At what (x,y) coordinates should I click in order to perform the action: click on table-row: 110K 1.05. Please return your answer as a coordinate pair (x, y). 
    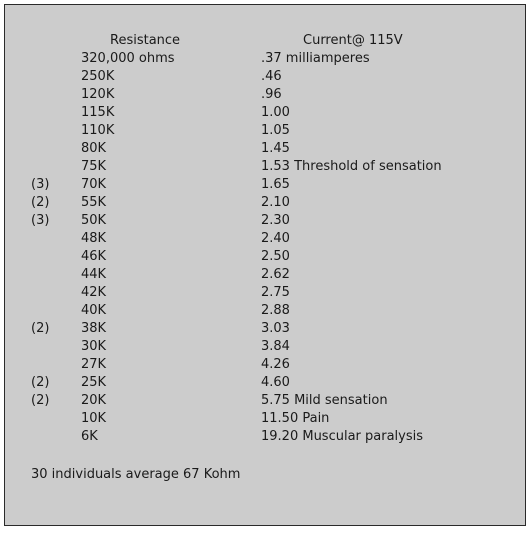
    Looking at the image, I should click on (265, 132).